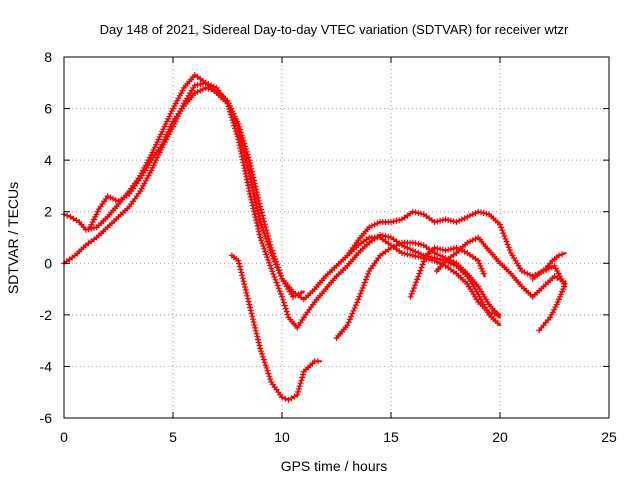  What do you see at coordinates (48, 160) in the screenshot?
I see `y-tick-label: 4` at bounding box center [48, 160].